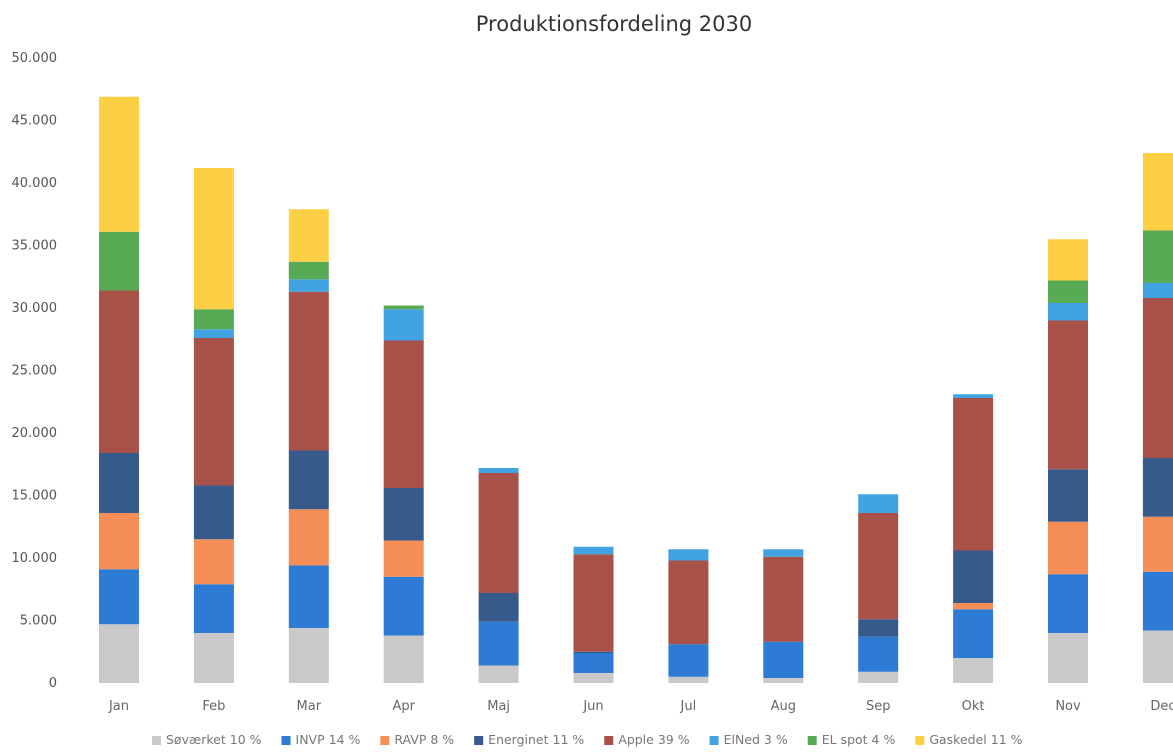 This screenshot has width=1173, height=752. I want to click on bar-stack-mar, so click(308, 446).